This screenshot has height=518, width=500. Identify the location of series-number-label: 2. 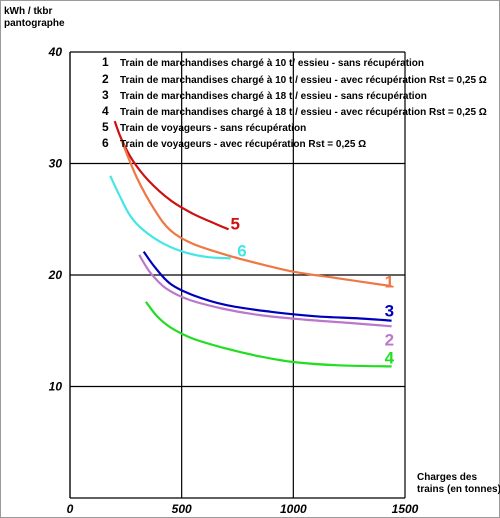
(389, 340).